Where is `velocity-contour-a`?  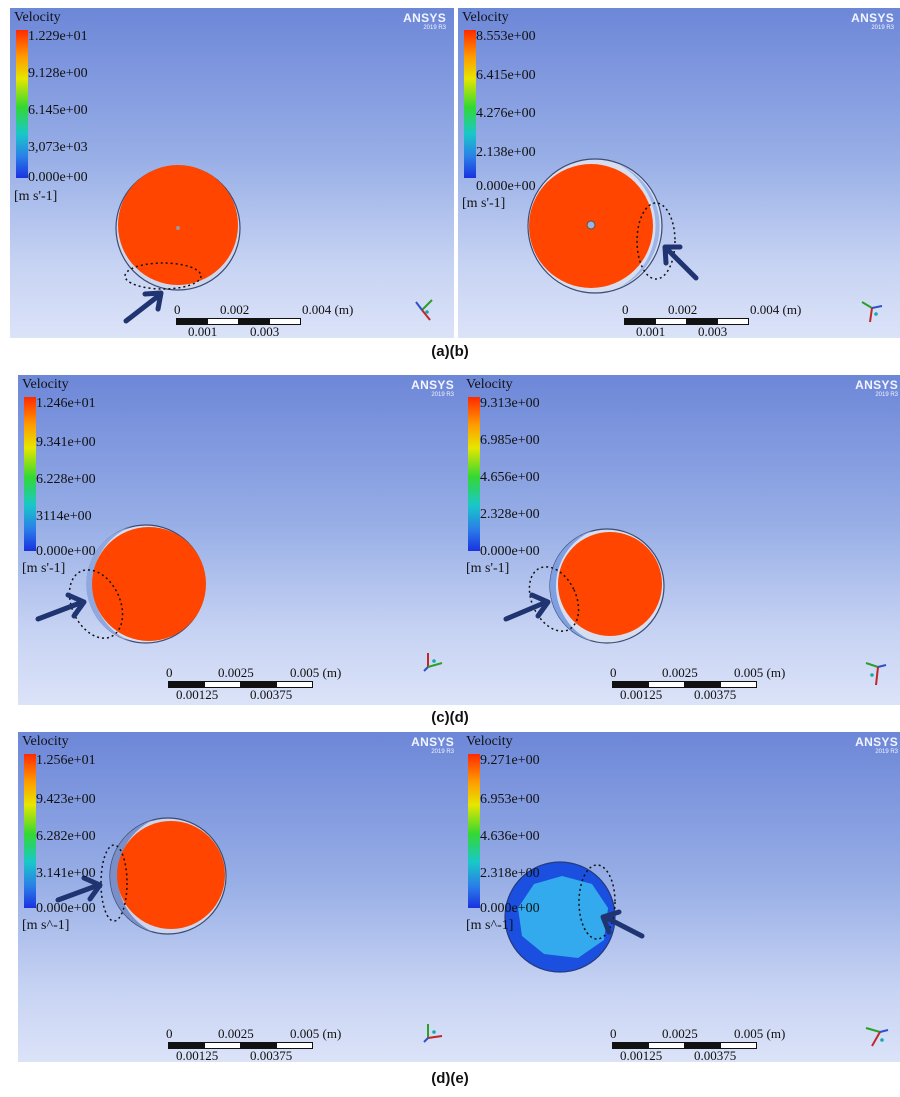
velocity-contour-a is located at coordinates (178, 244).